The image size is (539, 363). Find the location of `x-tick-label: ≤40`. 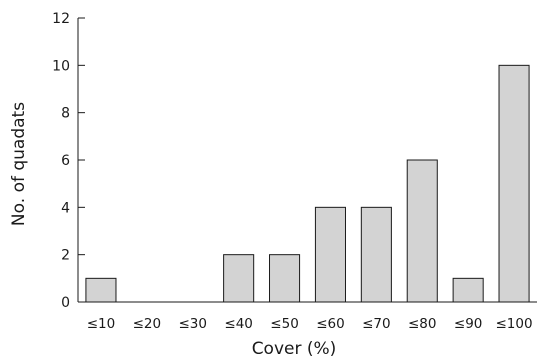

x-tick-label: ≤40 is located at coordinates (238, 324).